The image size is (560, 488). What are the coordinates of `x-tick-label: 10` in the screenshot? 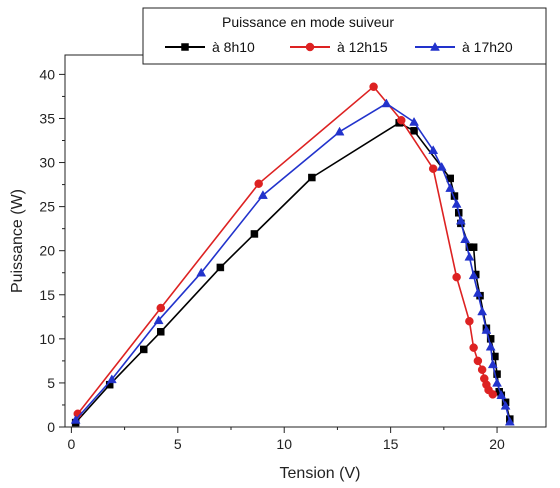 It's located at (284, 444).